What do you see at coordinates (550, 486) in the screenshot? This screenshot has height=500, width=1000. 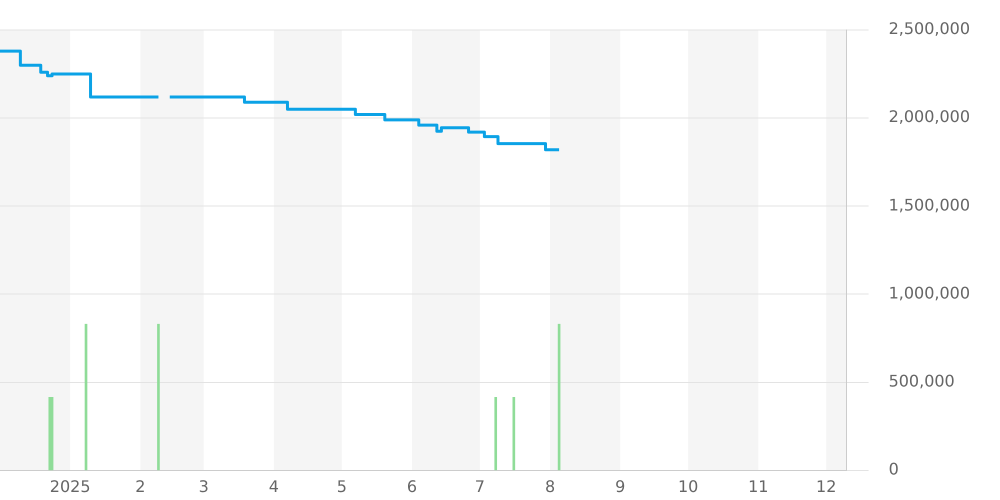 I see `x-tick-label: 8` at bounding box center [550, 486].